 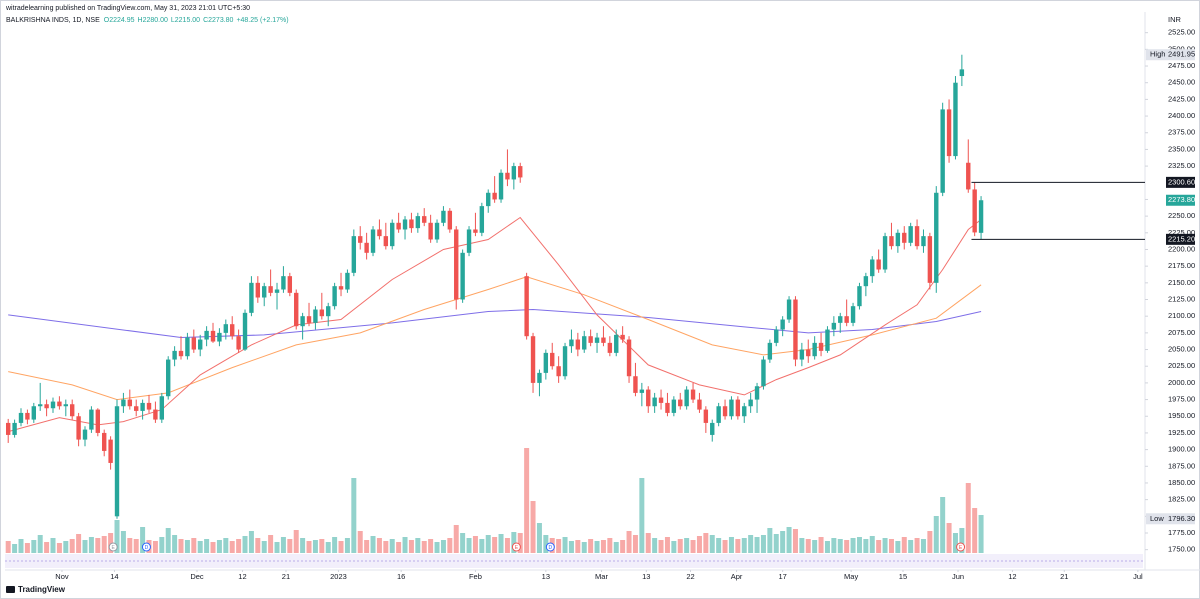 I want to click on y-tick-label: 2375.00, so click(x=1181, y=132).